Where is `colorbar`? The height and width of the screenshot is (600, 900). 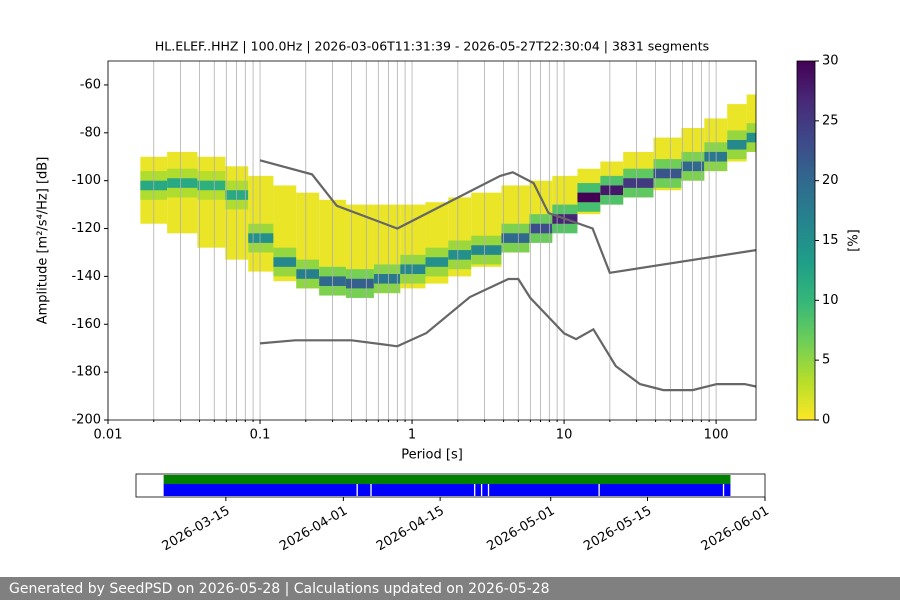 colorbar is located at coordinates (806, 240).